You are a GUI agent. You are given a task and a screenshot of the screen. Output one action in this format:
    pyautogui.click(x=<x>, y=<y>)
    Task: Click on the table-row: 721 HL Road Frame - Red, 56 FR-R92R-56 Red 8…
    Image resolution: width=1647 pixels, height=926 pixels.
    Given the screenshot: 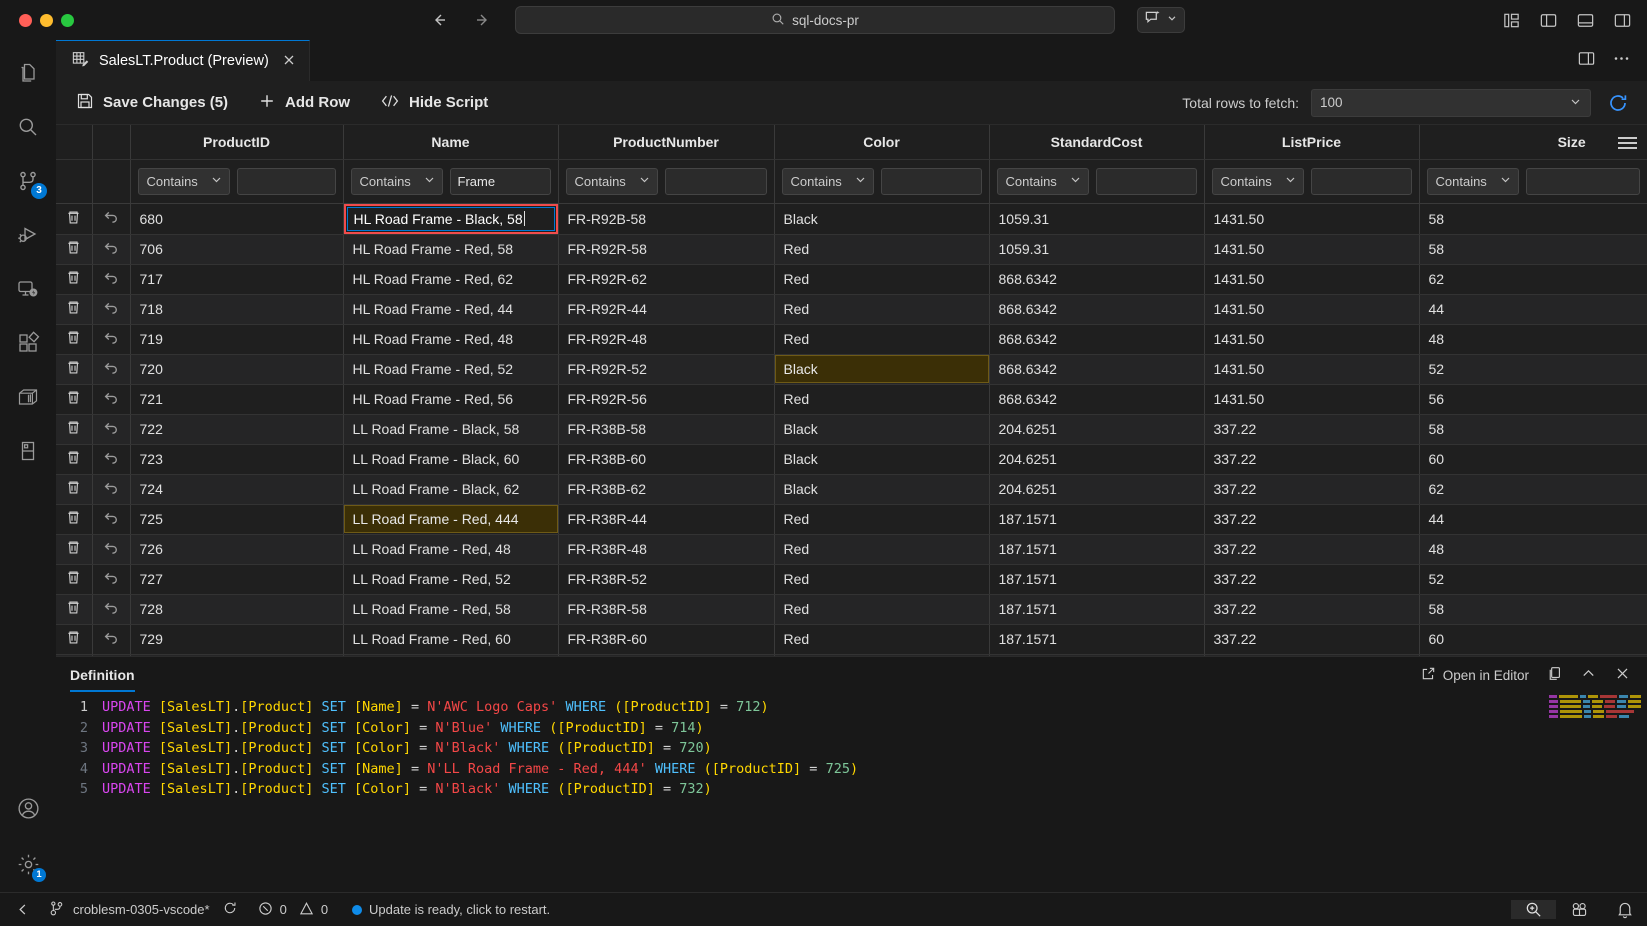 What is the action you would take?
    pyautogui.click(x=851, y=399)
    